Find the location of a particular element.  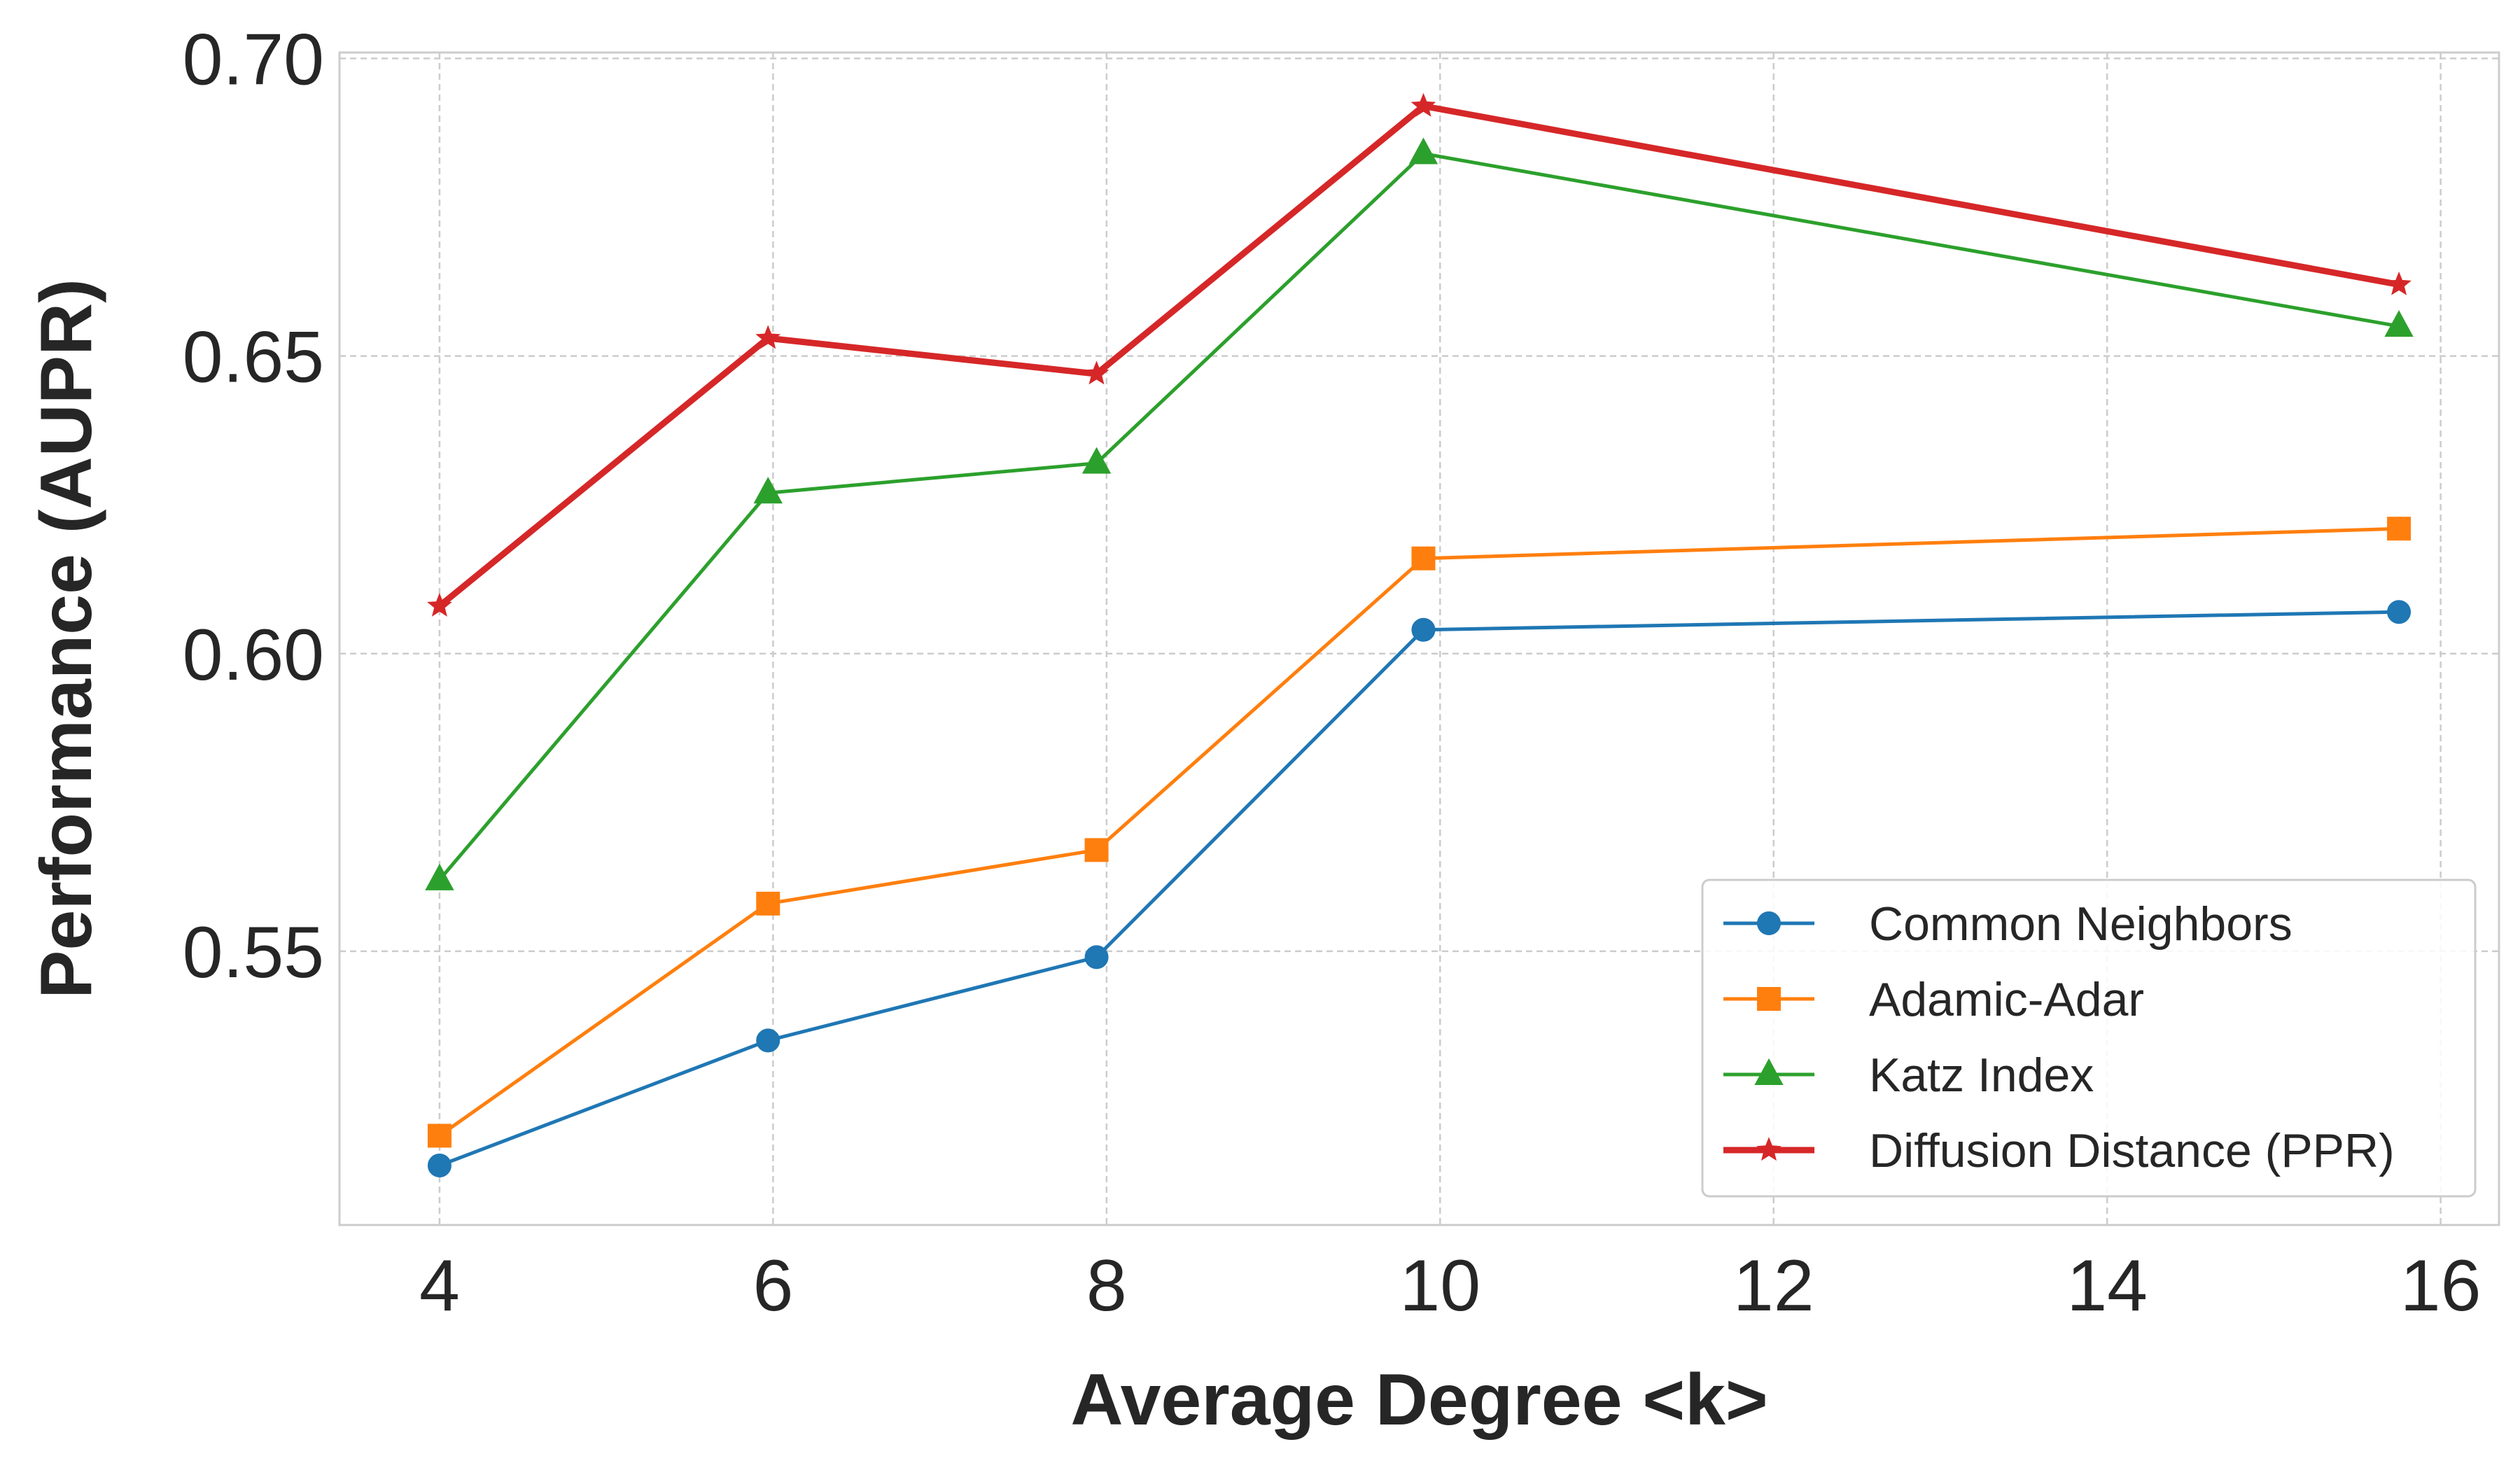

legend-item: Katz Index is located at coordinates (1908, 1075).